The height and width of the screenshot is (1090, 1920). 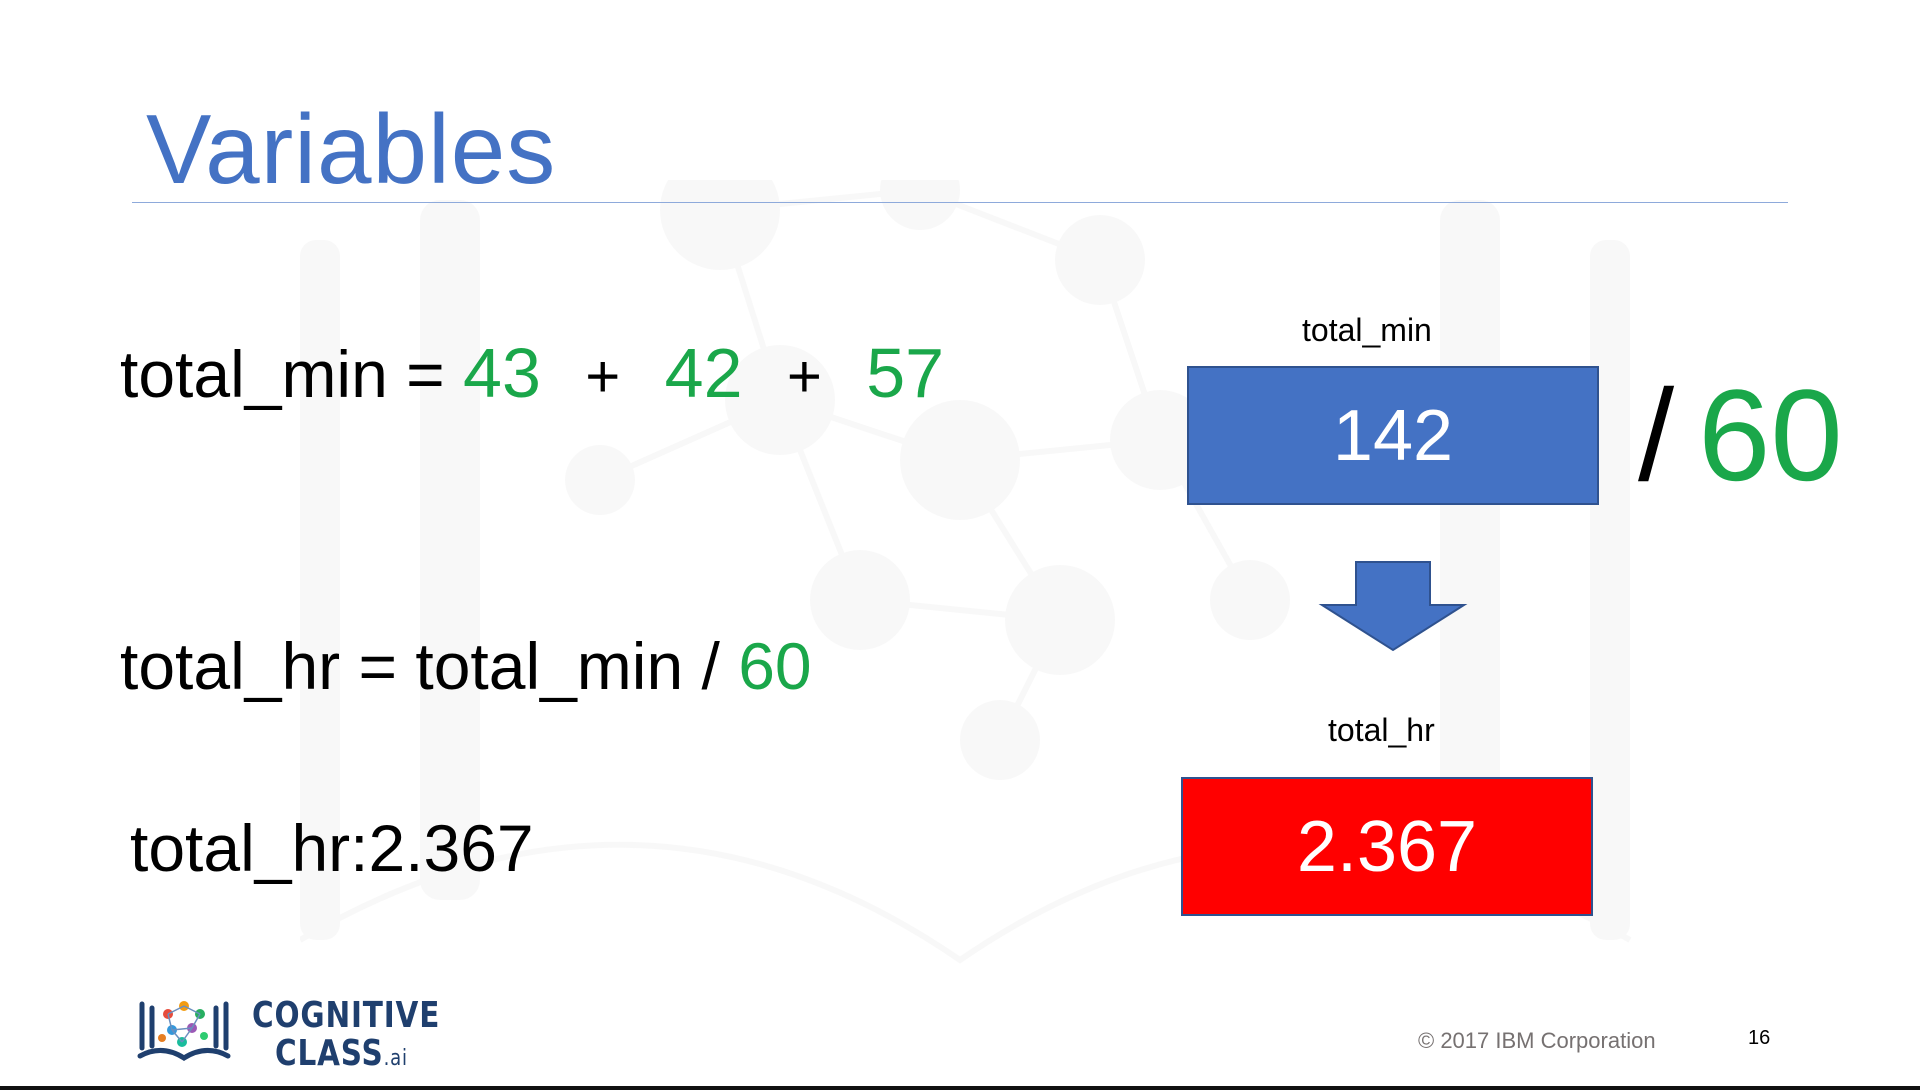 I want to click on divide-by-sixty: /60, so click(x=1740, y=435).